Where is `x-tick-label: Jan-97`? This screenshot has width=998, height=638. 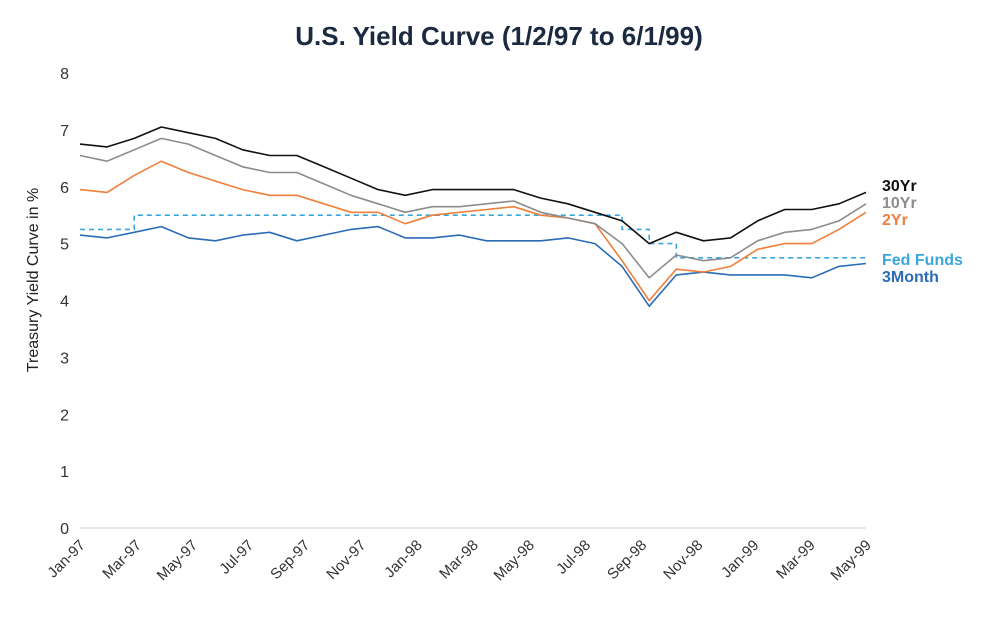 x-tick-label: Jan-97 is located at coordinates (66, 559).